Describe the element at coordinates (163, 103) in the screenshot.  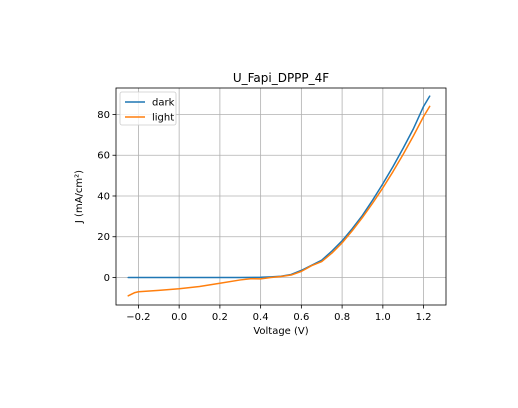
I see `legend-label-dark: dark` at that location.